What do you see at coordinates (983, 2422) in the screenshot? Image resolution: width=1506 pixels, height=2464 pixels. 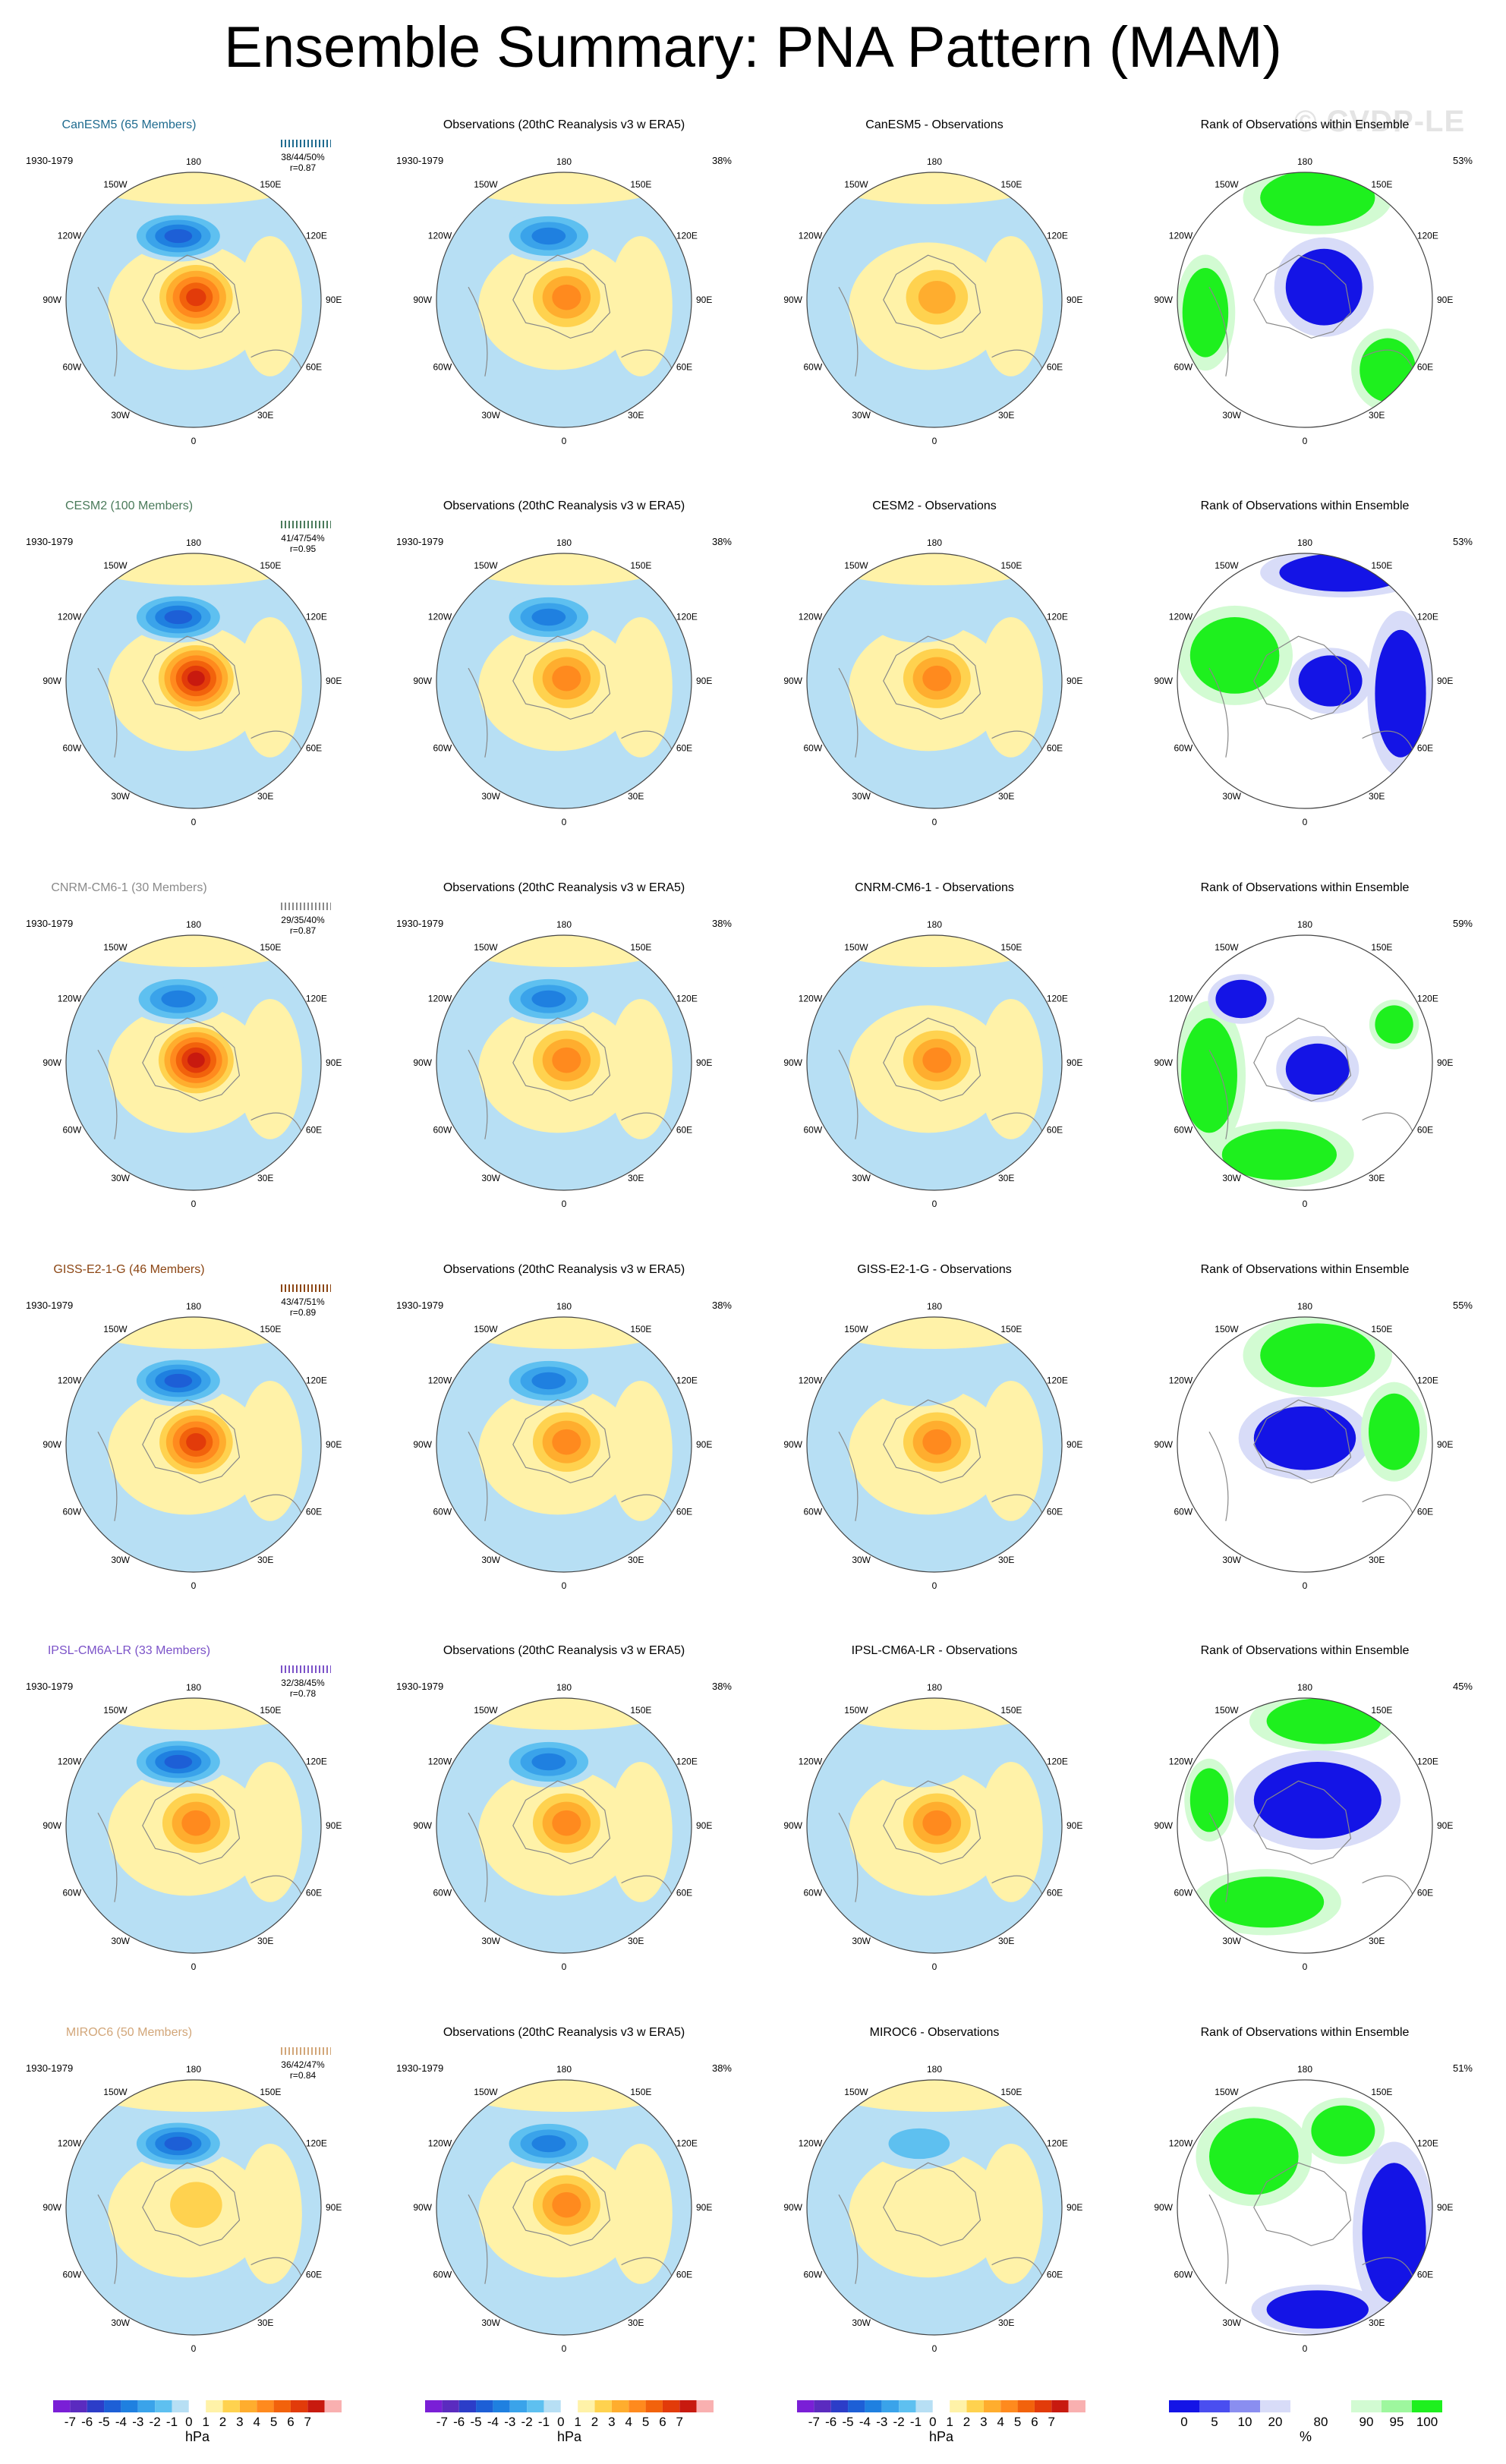 I see `colorbar-tick: 3` at bounding box center [983, 2422].